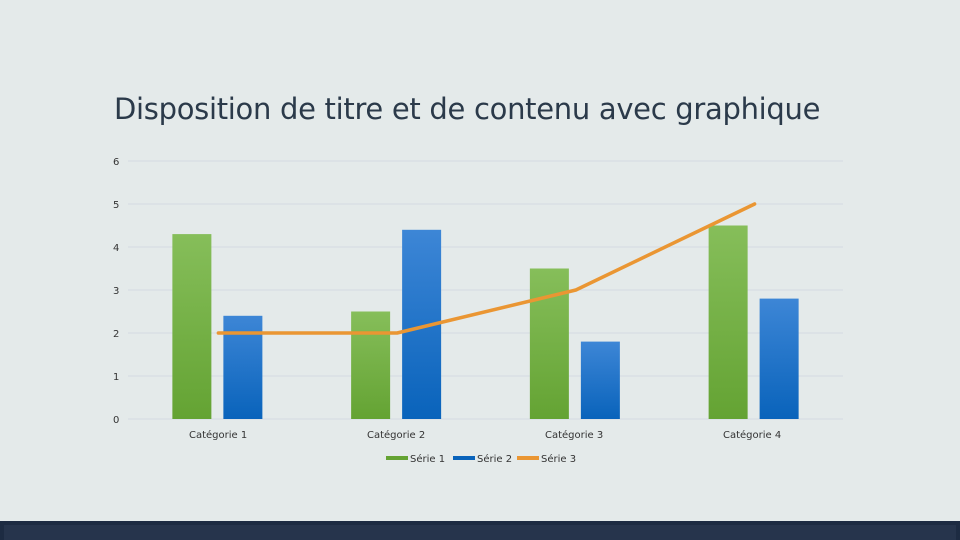 The height and width of the screenshot is (540, 960). What do you see at coordinates (218, 435) in the screenshot?
I see `x-tick-label: Catégorie 1` at bounding box center [218, 435].